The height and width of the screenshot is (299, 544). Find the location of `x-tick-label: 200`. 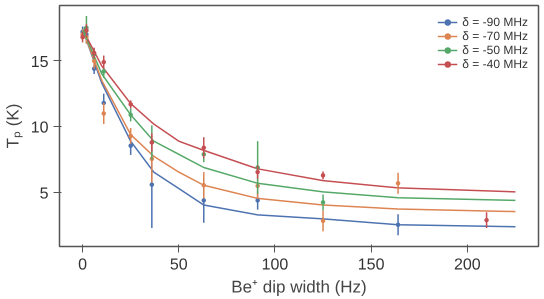

x-tick-label: 200 is located at coordinates (467, 265).